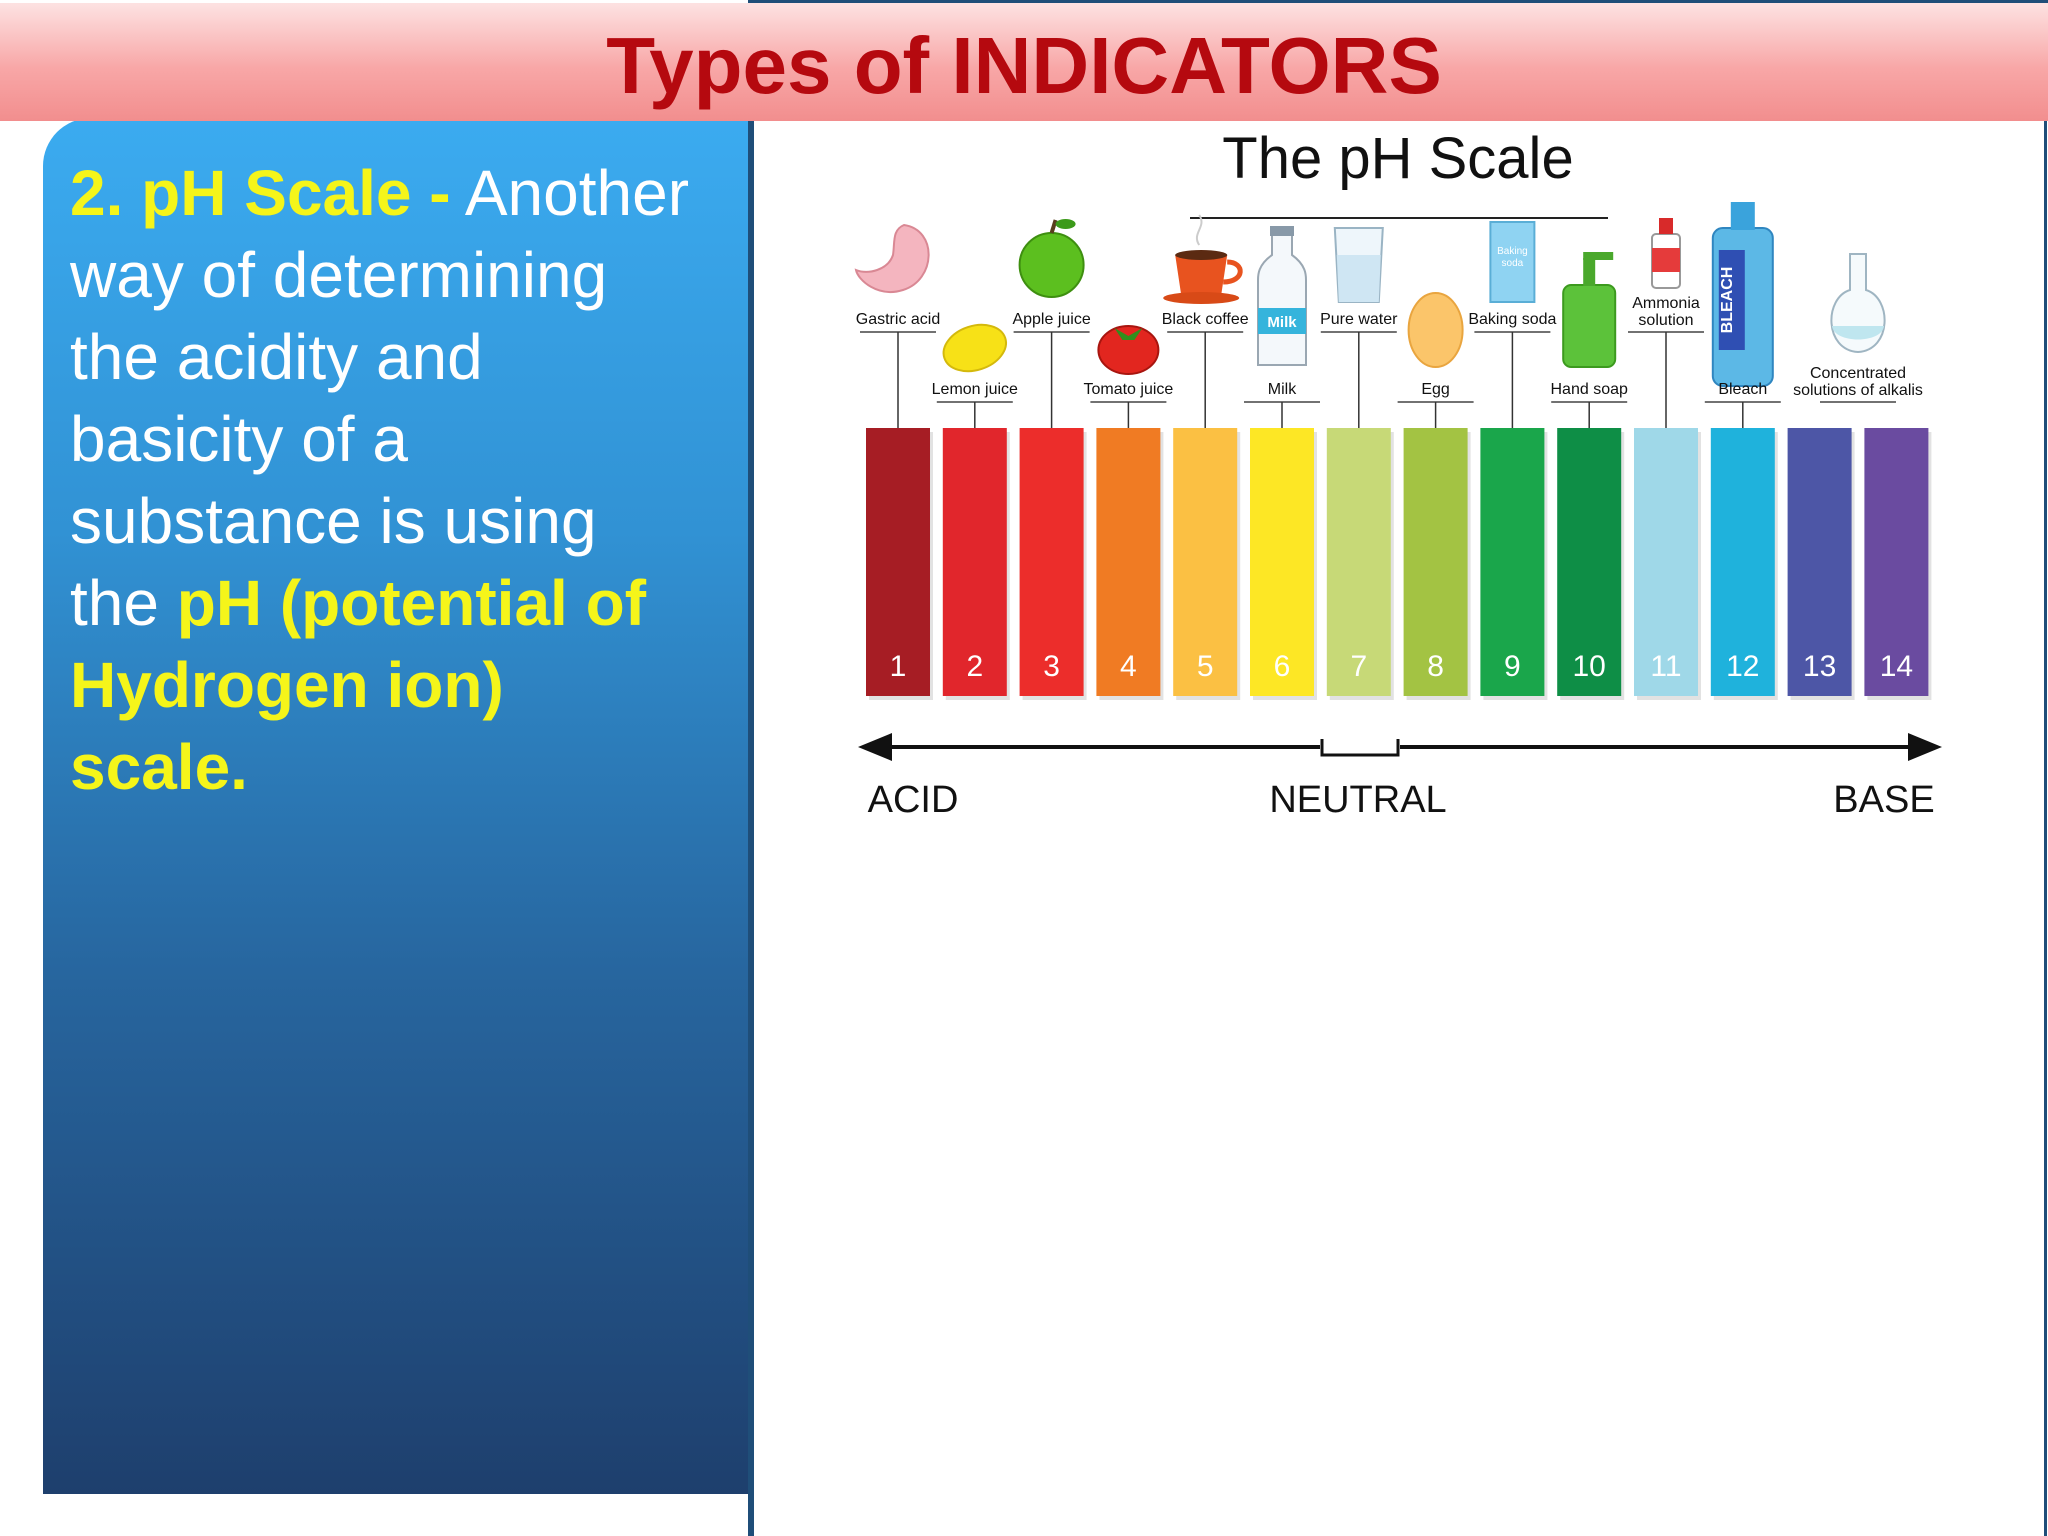 Image resolution: width=2048 pixels, height=1536 pixels. What do you see at coordinates (1358, 666) in the screenshot?
I see `ph-number-7: 7` at bounding box center [1358, 666].